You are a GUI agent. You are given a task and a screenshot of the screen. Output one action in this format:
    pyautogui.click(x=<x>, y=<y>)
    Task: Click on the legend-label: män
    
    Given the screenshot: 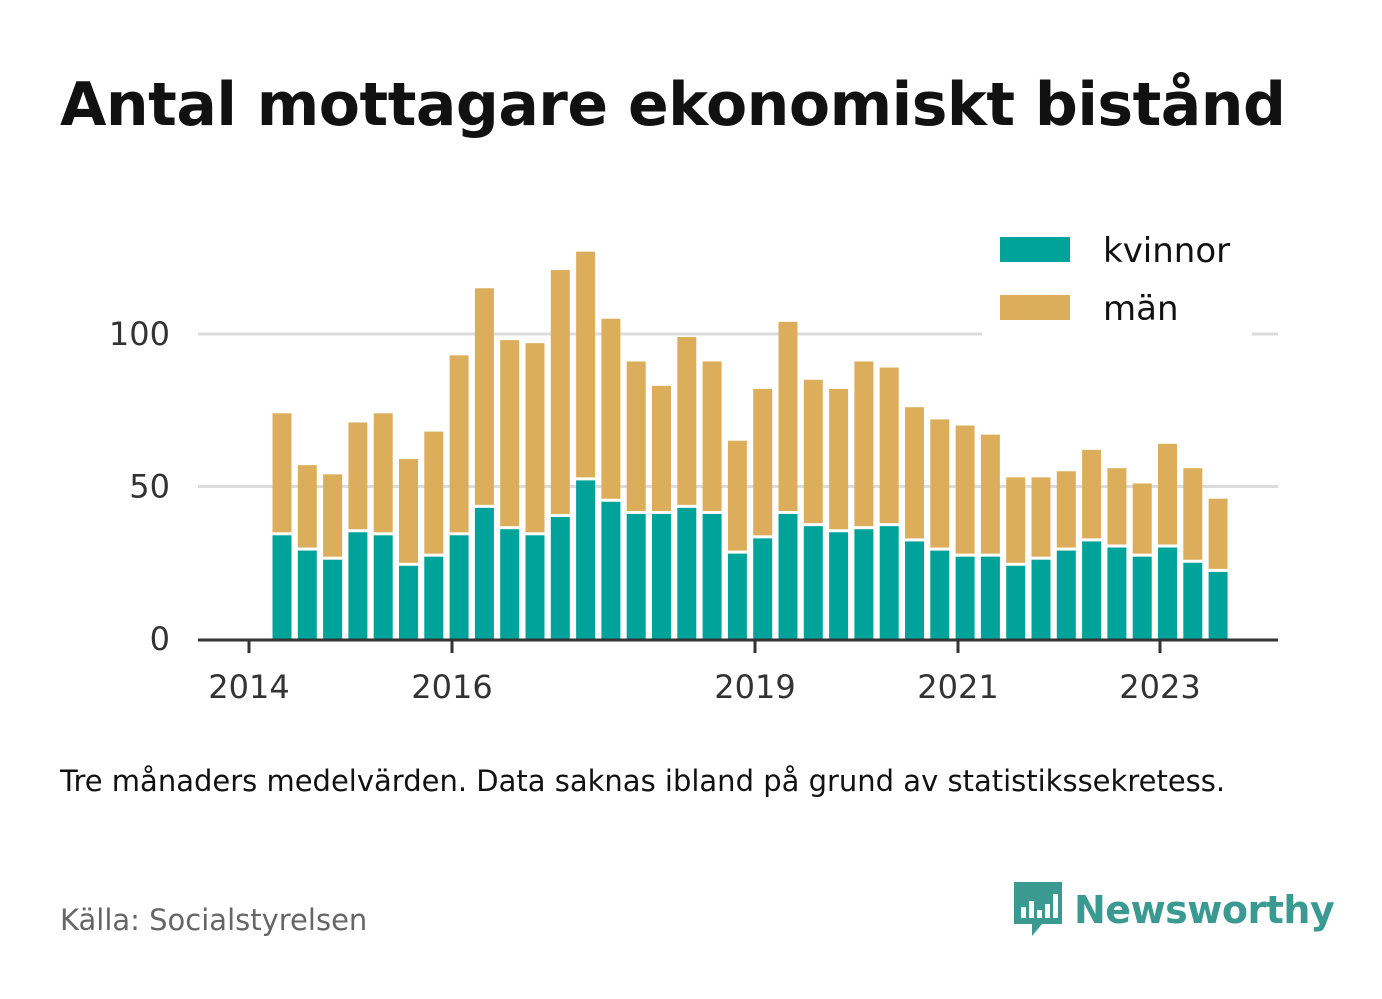 What is the action you would take?
    pyautogui.click(x=1141, y=309)
    